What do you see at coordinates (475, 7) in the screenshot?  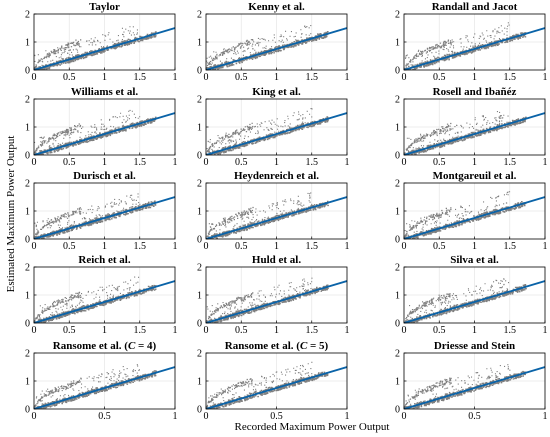 I see `panel-title: Randall and Jacot` at bounding box center [475, 7].